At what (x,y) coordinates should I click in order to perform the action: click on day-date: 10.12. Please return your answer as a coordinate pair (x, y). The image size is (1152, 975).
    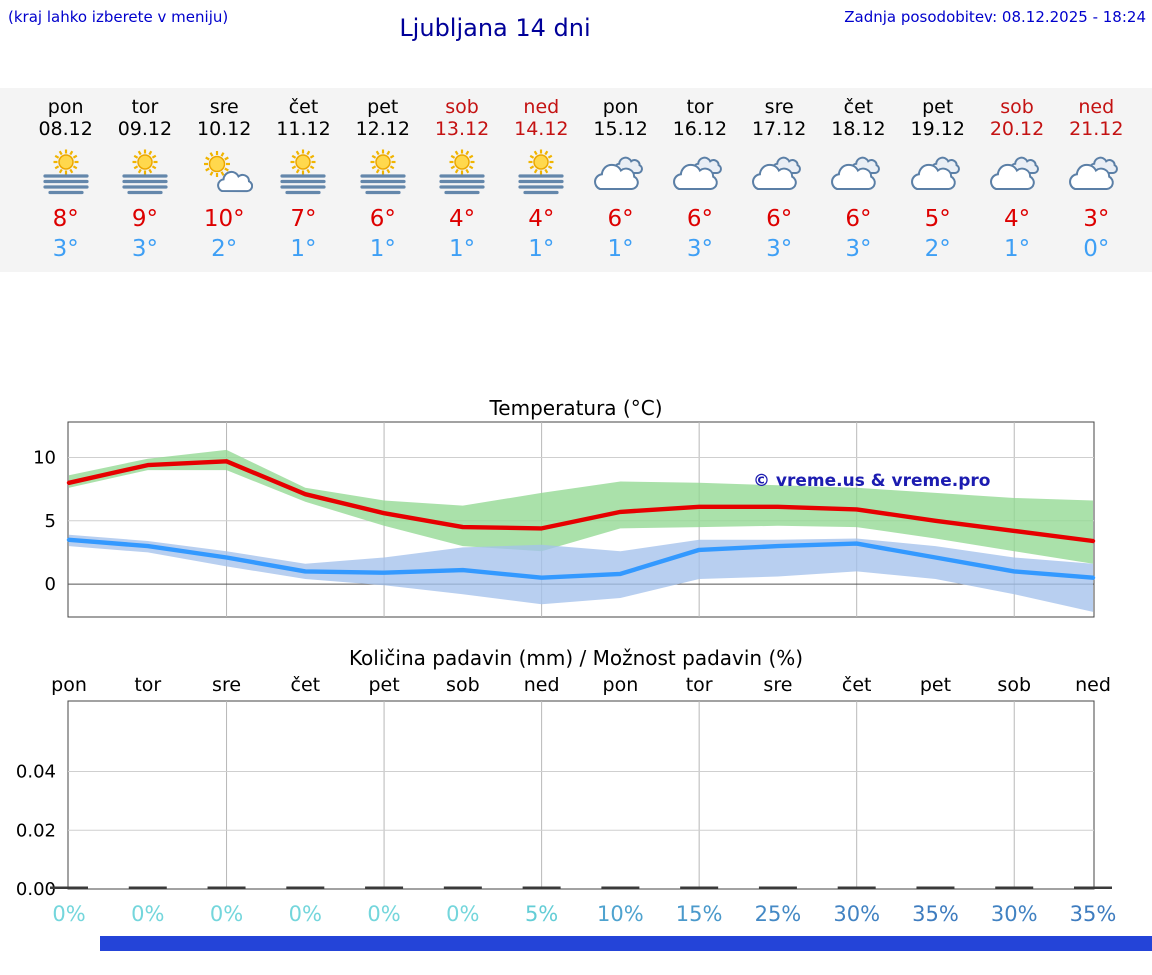
    Looking at the image, I should click on (224, 129).